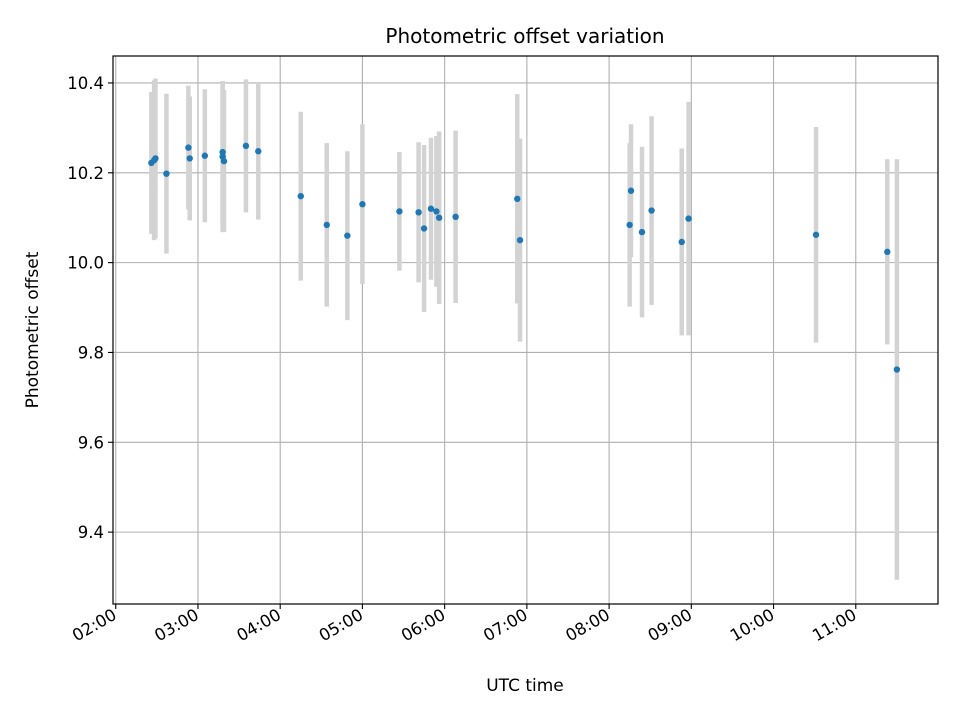 The width and height of the screenshot is (960, 720). Describe the element at coordinates (91, 532) in the screenshot. I see `y-tick-label: 9.4` at that location.